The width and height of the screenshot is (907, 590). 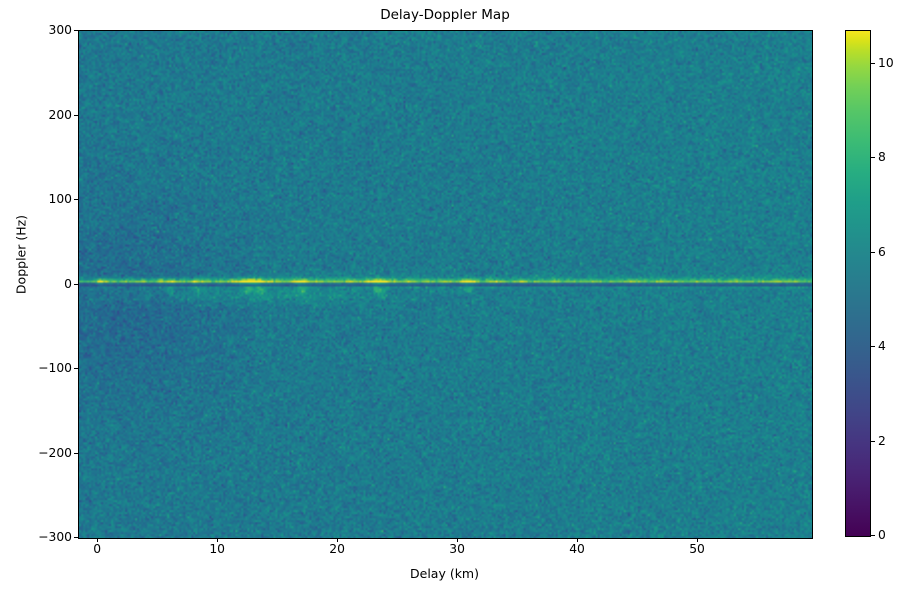 I want to click on colorbar-tick-label: 2, so click(x=882, y=440).